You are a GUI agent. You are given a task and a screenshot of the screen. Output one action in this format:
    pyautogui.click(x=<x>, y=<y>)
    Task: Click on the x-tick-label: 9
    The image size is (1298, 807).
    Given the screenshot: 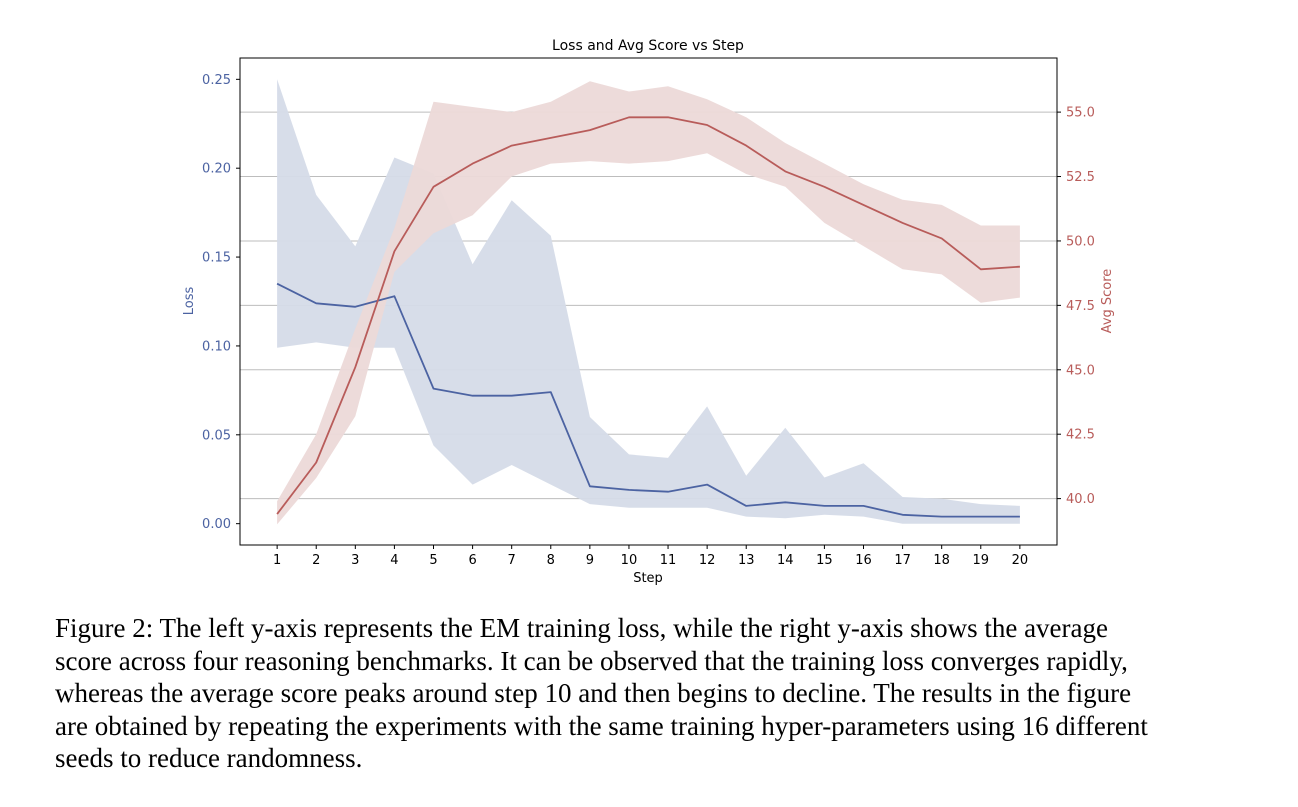 What is the action you would take?
    pyautogui.click(x=590, y=560)
    